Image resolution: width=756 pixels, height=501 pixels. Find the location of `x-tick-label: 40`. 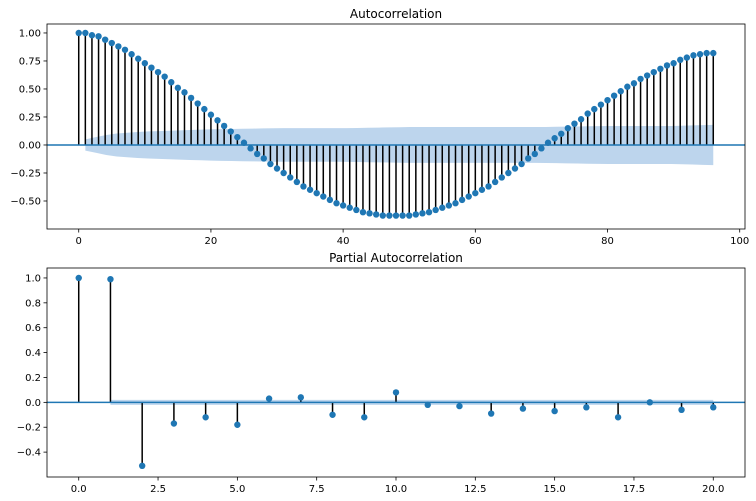

x-tick-label: 40 is located at coordinates (343, 241).